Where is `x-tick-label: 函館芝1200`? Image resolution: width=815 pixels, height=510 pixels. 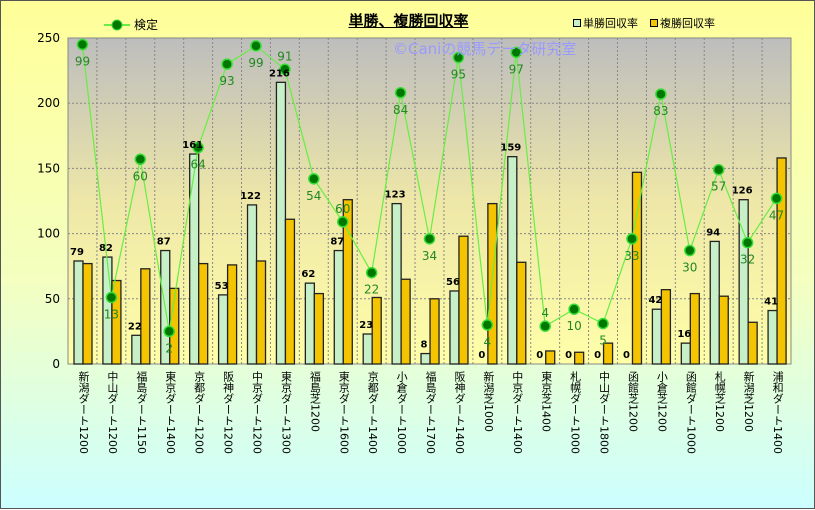 x-tick-label: 函館芝1200 is located at coordinates (633, 401).